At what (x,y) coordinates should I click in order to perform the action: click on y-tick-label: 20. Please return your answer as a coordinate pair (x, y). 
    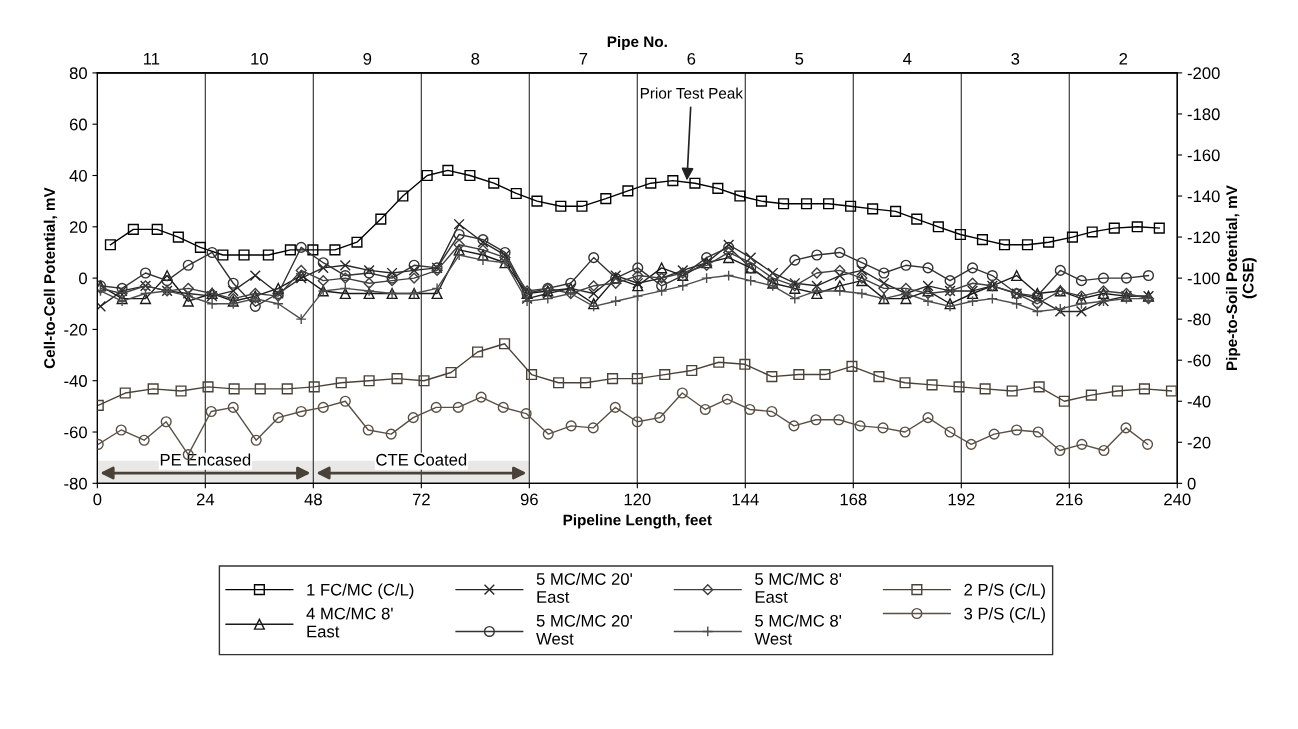
    Looking at the image, I should click on (78, 227).